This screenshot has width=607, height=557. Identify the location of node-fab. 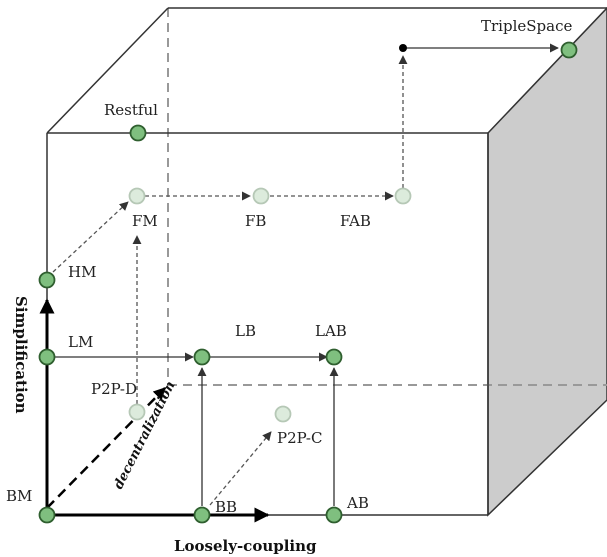
(403, 196).